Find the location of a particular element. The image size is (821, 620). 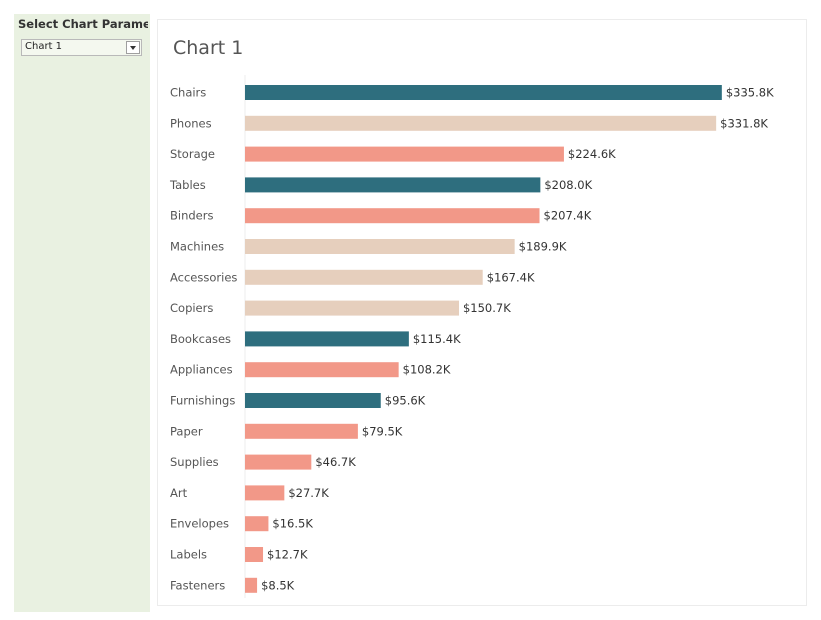

category-label: Phones is located at coordinates (191, 123).